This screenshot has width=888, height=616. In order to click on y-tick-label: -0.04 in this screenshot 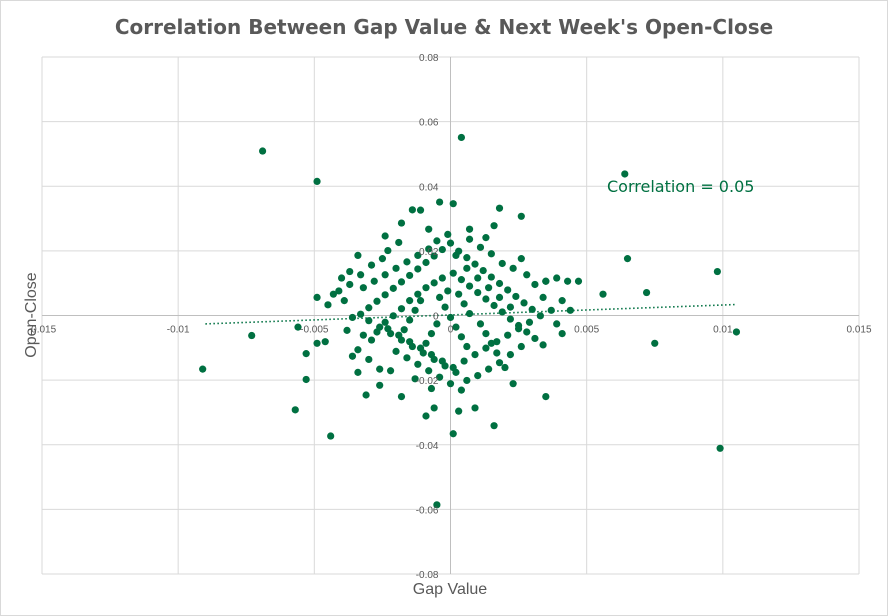, I will do `click(427, 446)`.